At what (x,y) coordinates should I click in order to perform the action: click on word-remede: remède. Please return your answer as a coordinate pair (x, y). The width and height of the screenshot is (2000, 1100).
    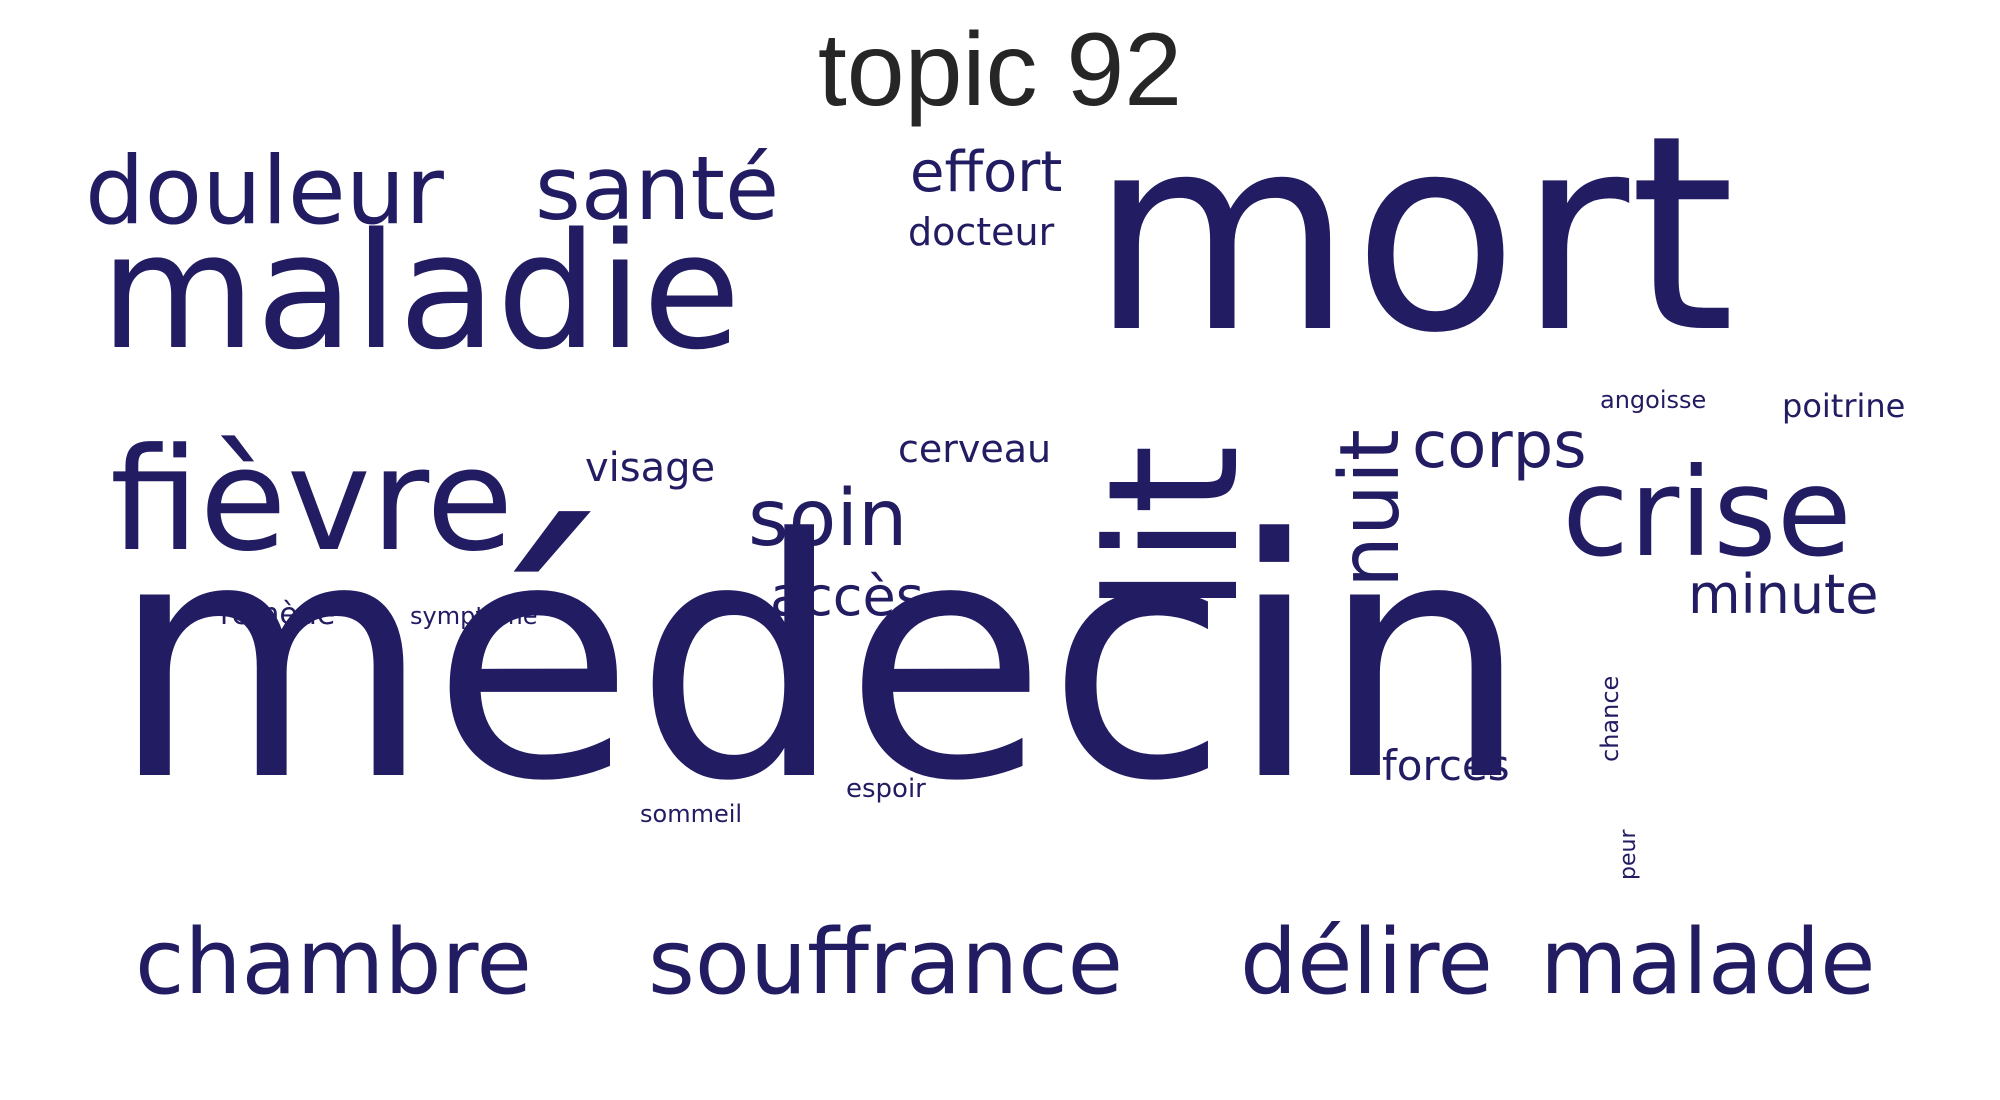
    Looking at the image, I should click on (278, 614).